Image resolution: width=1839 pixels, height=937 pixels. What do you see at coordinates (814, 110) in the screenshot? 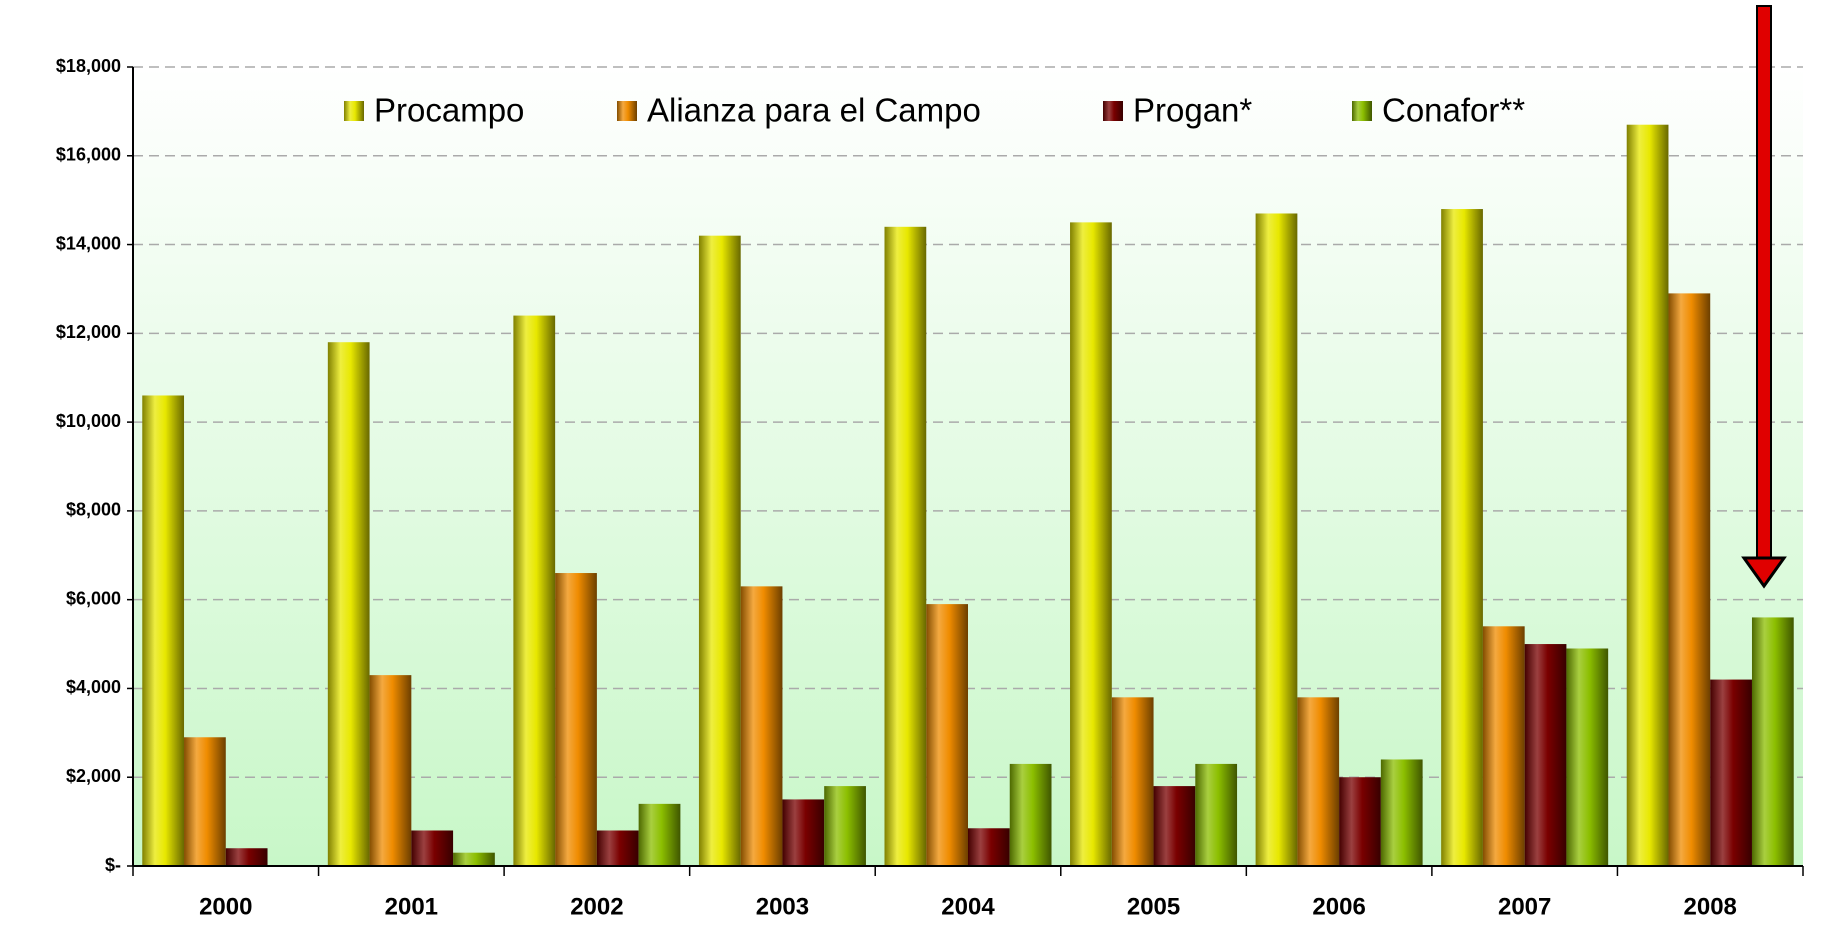
I see `legend-label: Alianza para el Campo` at bounding box center [814, 110].